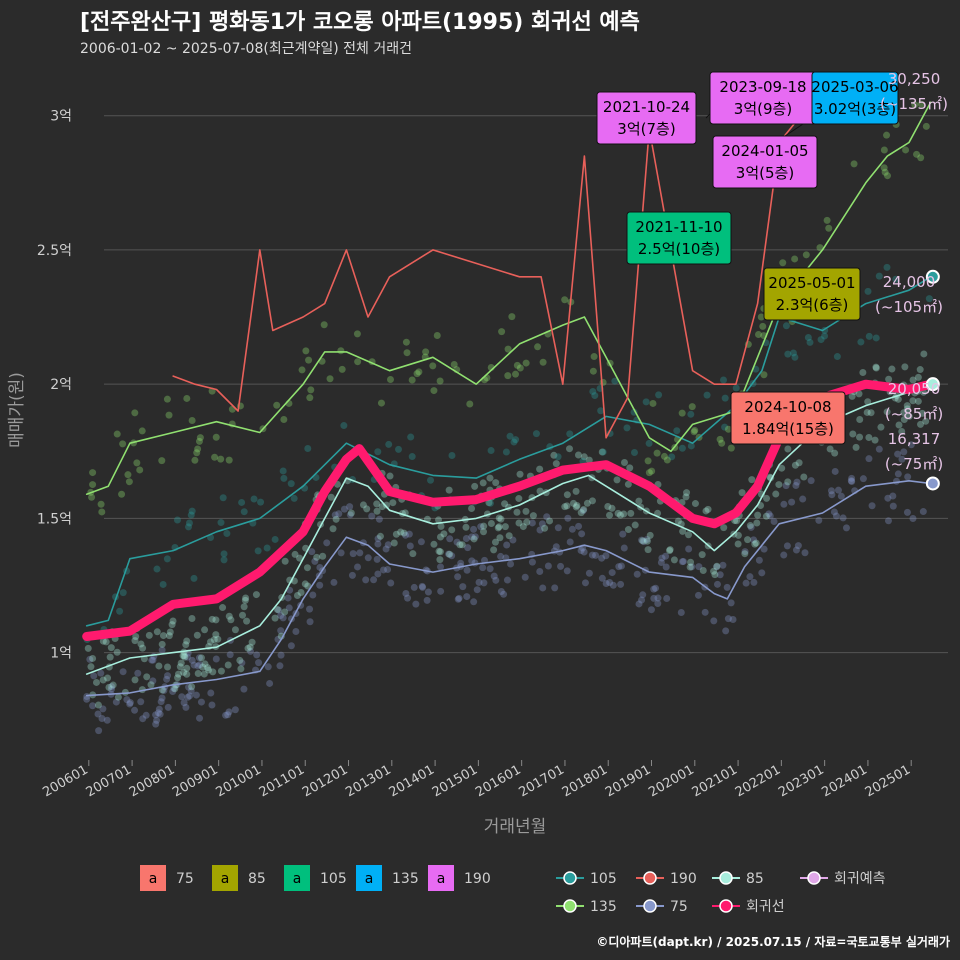 The height and width of the screenshot is (960, 960). I want to click on y-tick-label: 2억, so click(61, 385).